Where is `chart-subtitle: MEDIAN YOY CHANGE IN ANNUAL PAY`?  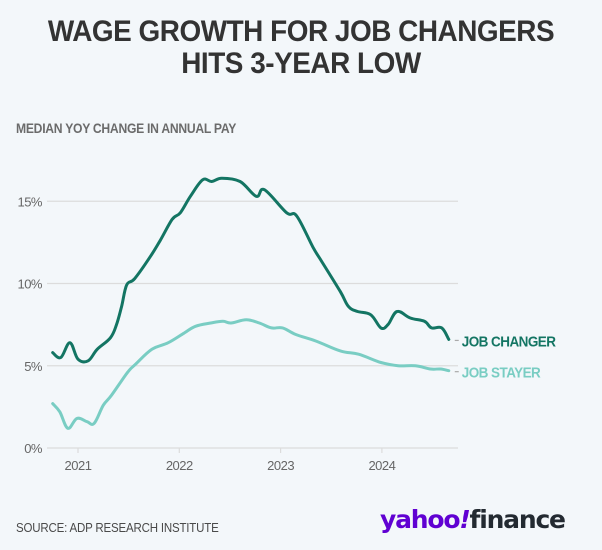
chart-subtitle: MEDIAN YOY CHANGE IN ANNUAL PAY is located at coordinates (126, 128).